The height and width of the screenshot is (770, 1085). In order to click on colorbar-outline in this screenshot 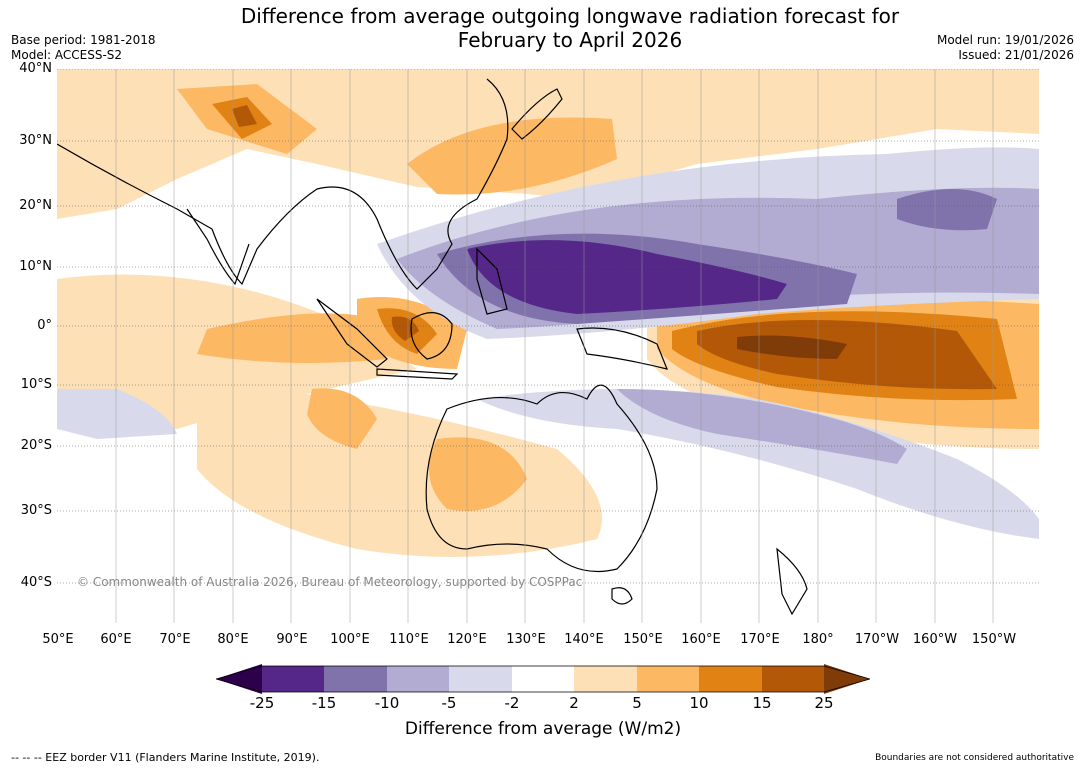, I will do `click(543, 679)`.